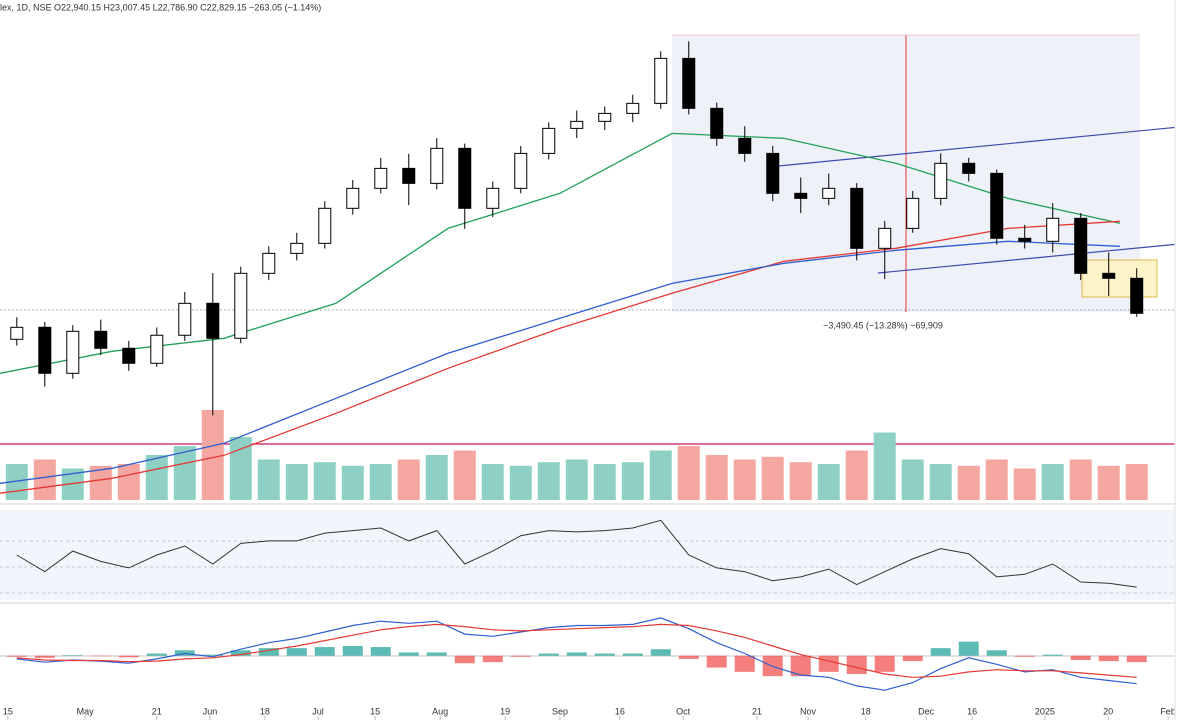  Describe the element at coordinates (1119, 278) in the screenshot. I see `highlight-box` at that location.